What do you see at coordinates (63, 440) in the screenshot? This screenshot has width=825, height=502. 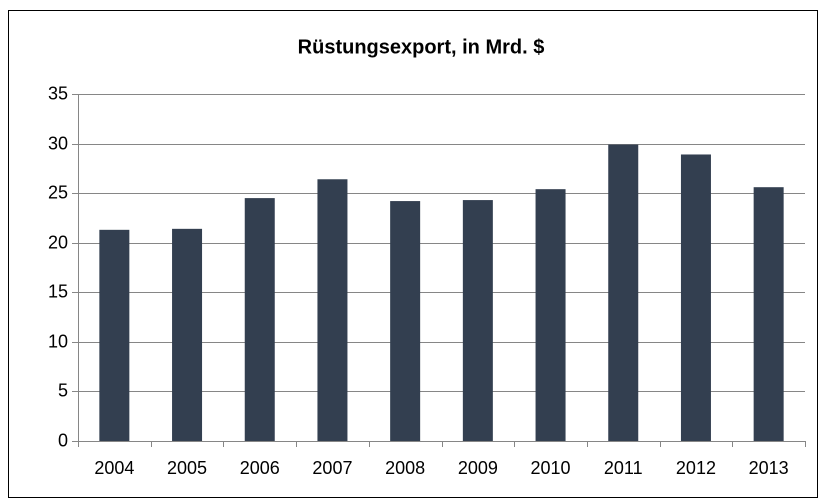 I see `y-tick-label: 0` at bounding box center [63, 440].